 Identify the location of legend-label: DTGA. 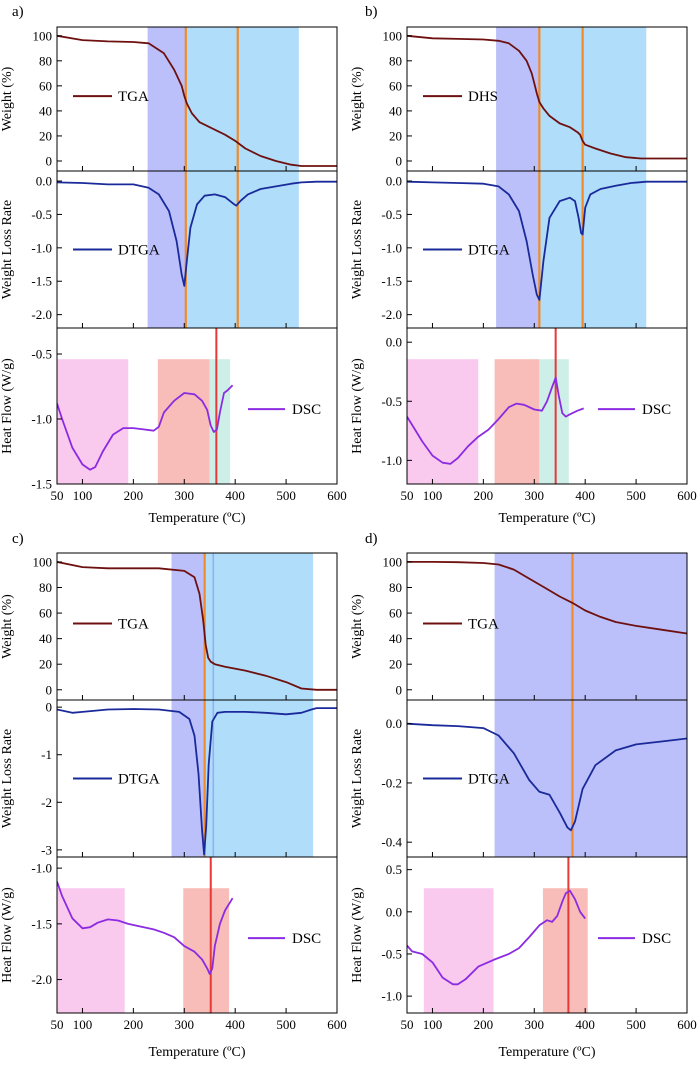
(139, 780).